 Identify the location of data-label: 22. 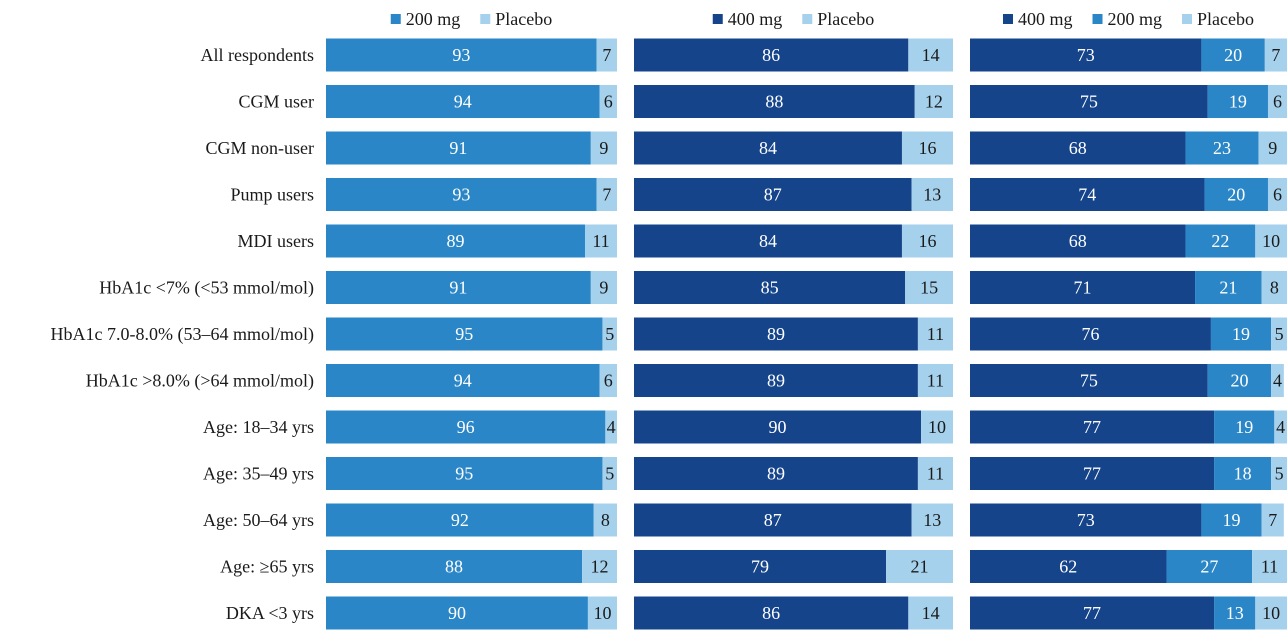
(1220, 241).